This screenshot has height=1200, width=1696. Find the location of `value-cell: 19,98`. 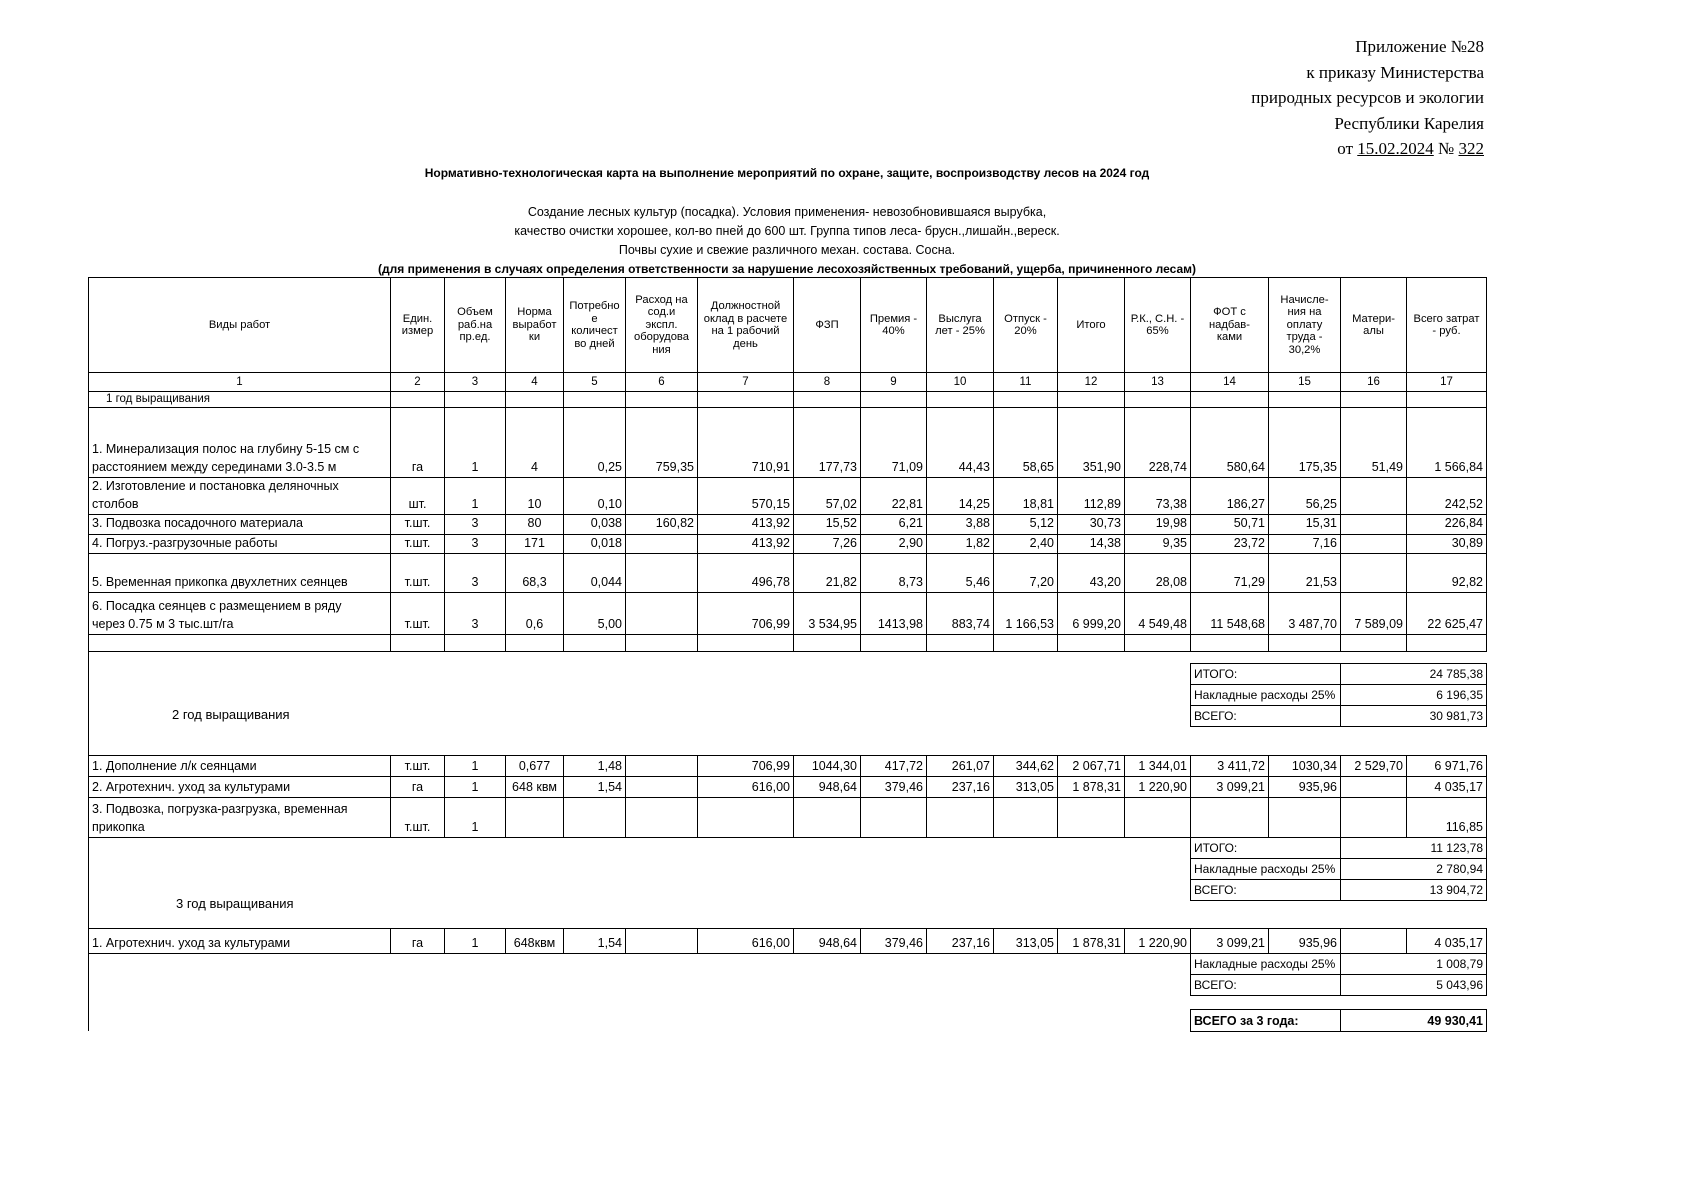

value-cell: 19,98 is located at coordinates (1157, 524).